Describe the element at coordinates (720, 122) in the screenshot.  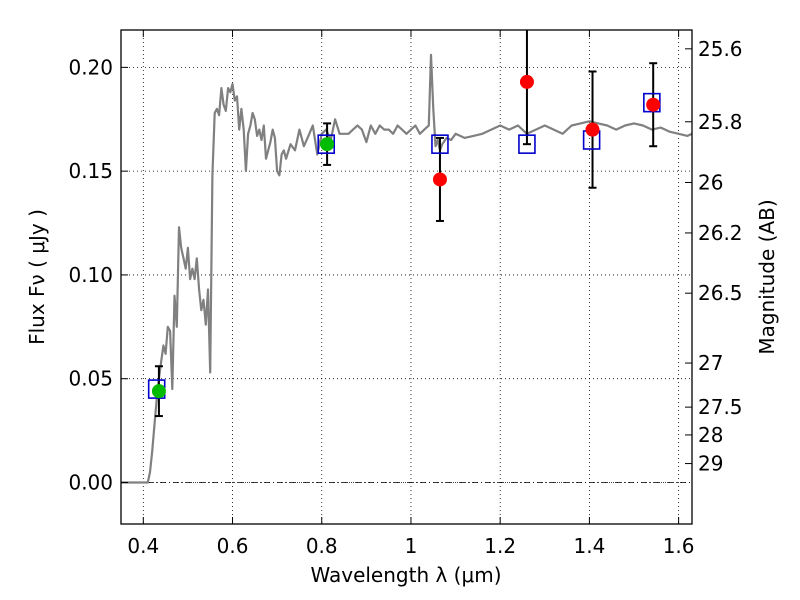
I see `y2-tick-label: 25.8` at that location.